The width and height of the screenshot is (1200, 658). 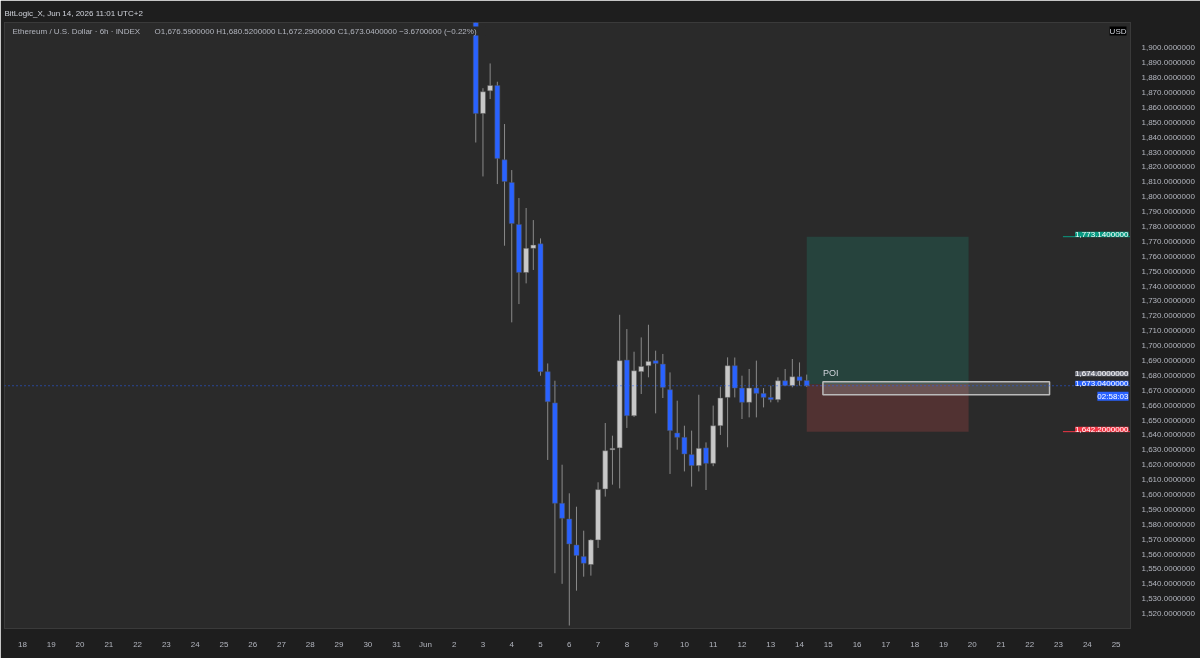 What do you see at coordinates (886, 644) in the screenshot?
I see `x-tick-label: 17` at bounding box center [886, 644].